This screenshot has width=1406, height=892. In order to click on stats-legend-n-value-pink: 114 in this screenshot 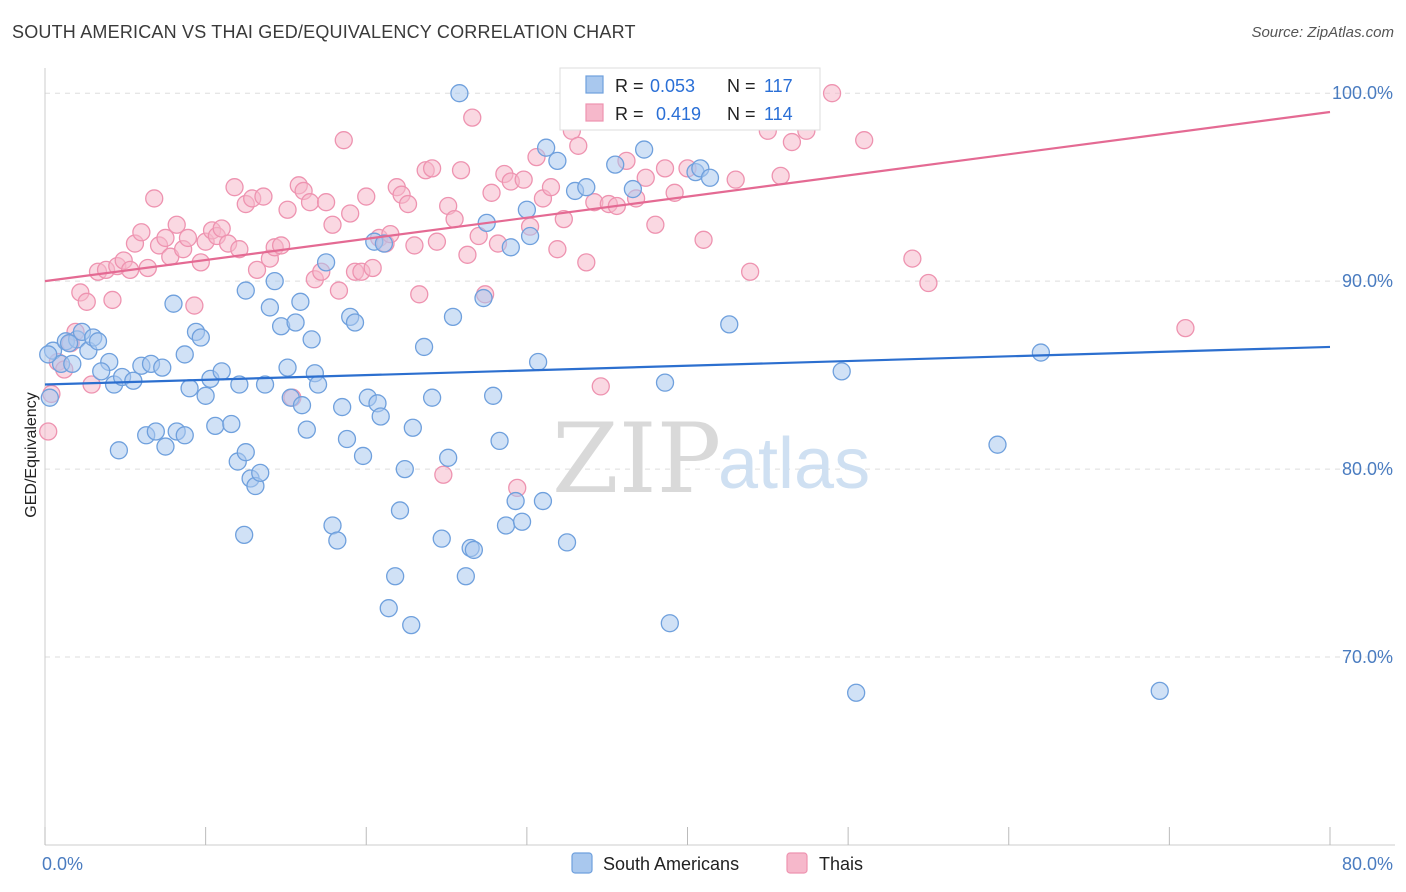, I will do `click(778, 114)`.